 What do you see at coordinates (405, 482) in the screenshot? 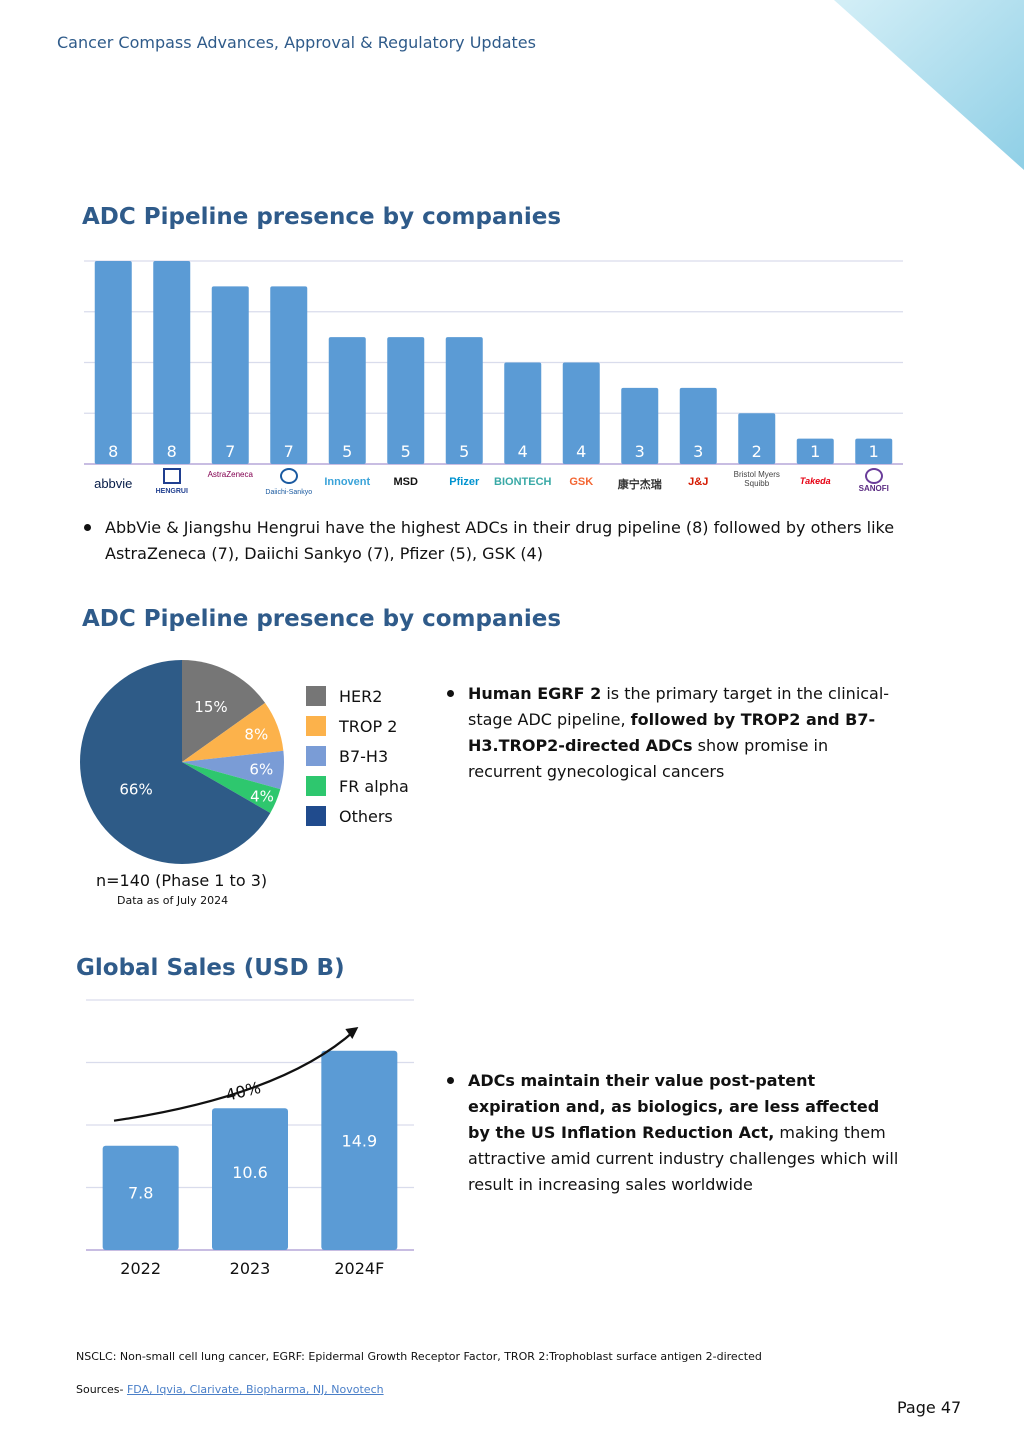
I see `msd-logo: MSD` at bounding box center [405, 482].